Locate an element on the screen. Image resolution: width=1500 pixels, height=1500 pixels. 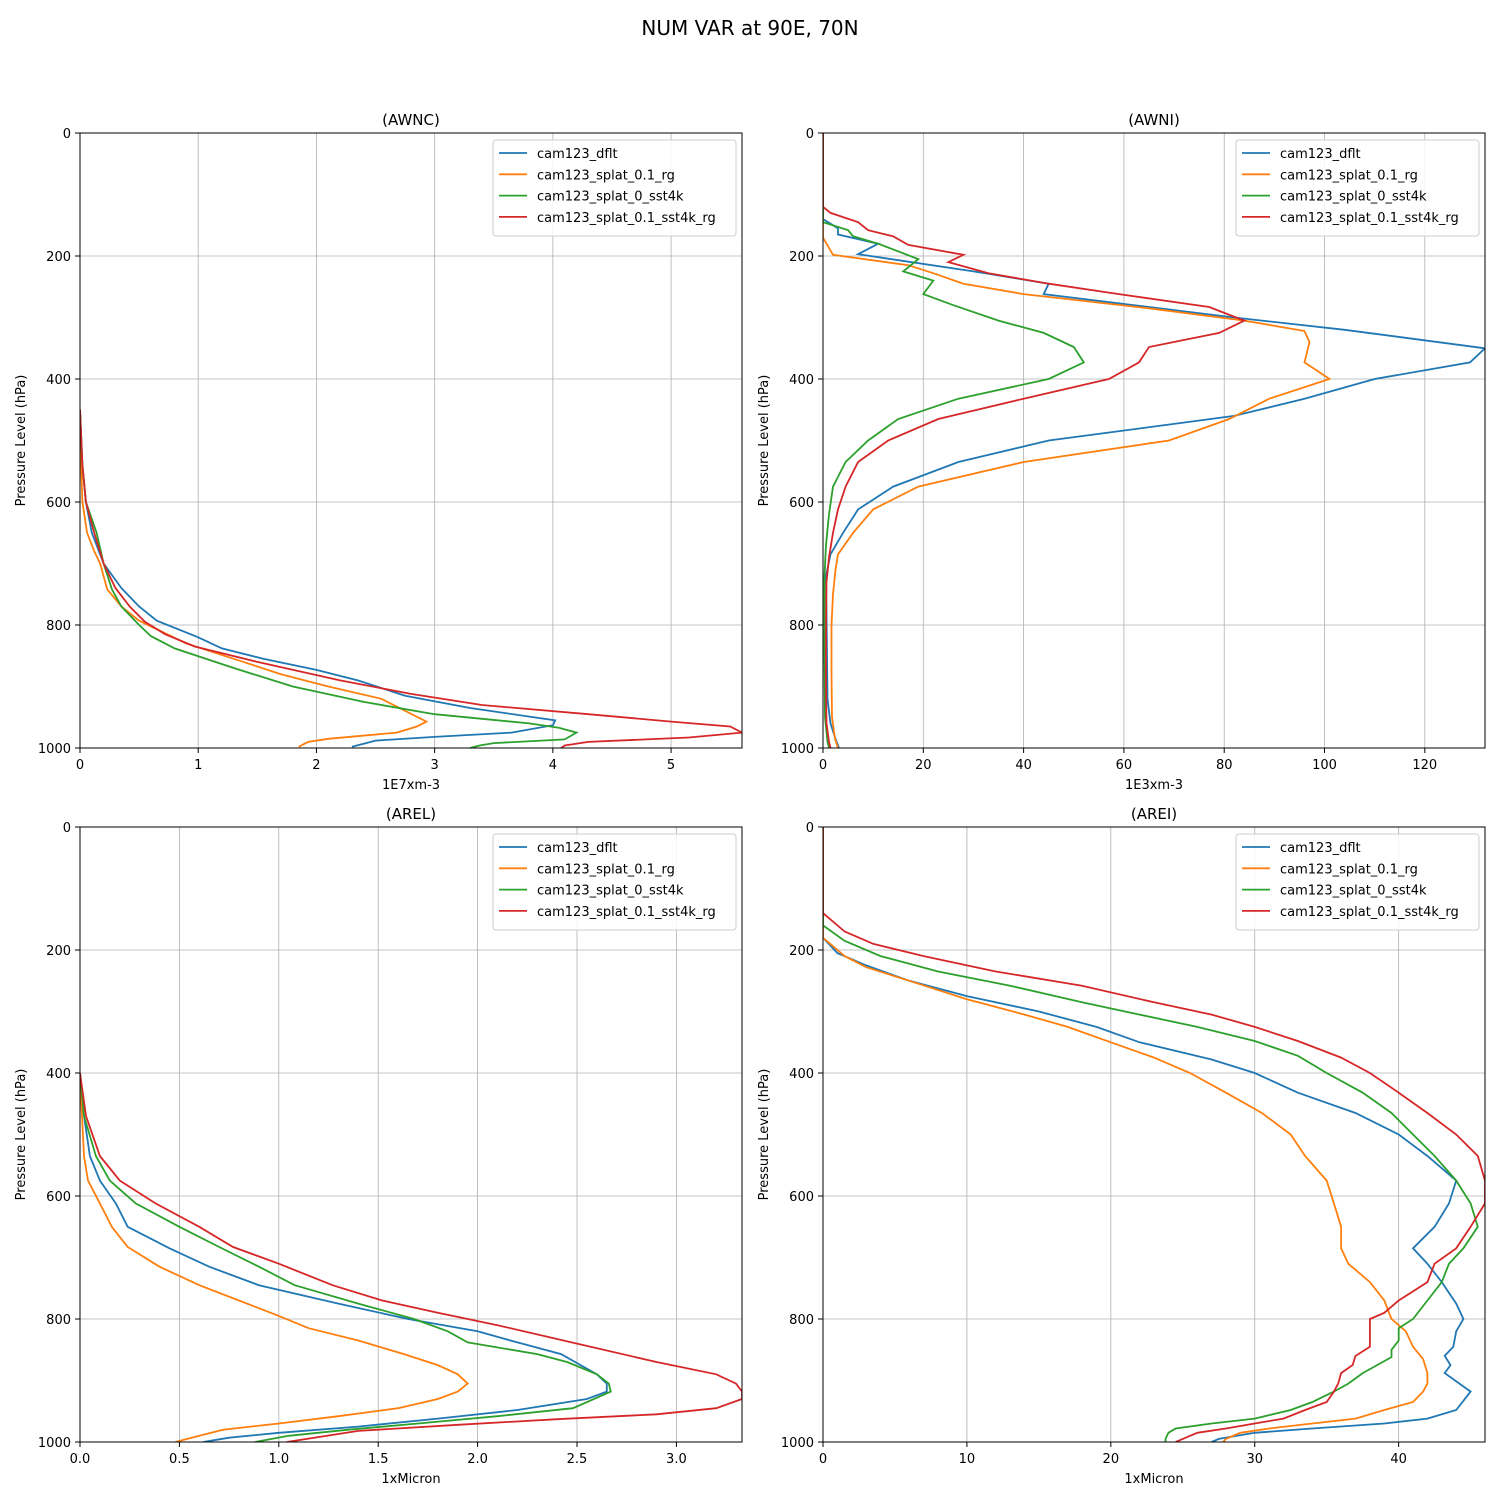
x-tick-label: 2.5 is located at coordinates (577, 1459).